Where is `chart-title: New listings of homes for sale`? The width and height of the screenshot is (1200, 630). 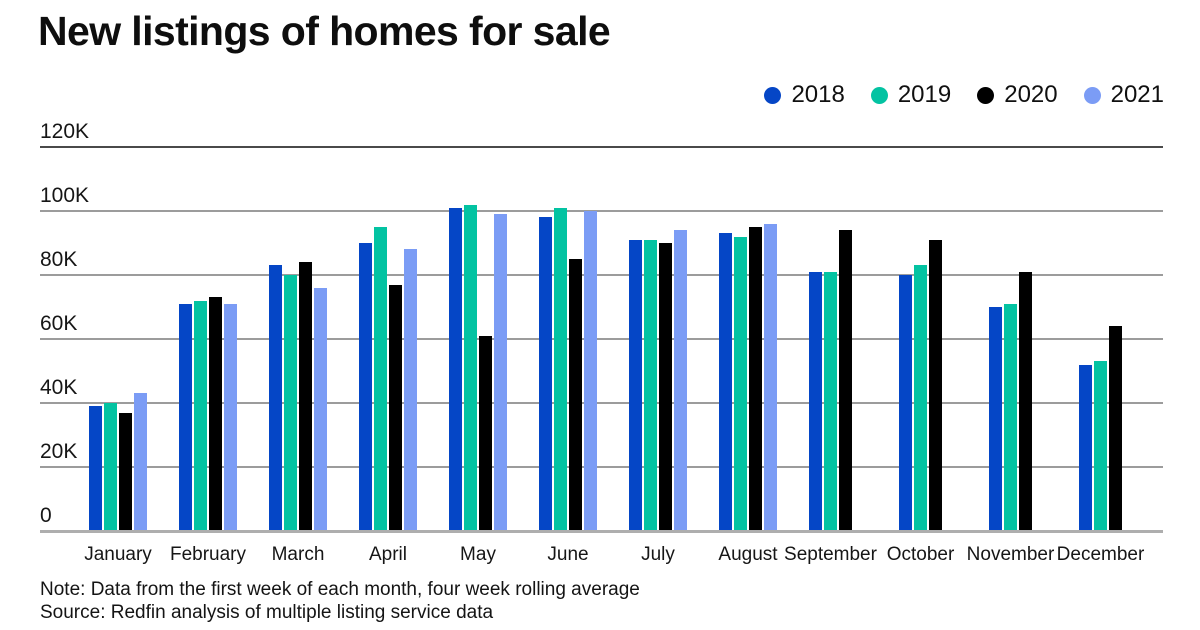
chart-title: New listings of homes for sale is located at coordinates (324, 31).